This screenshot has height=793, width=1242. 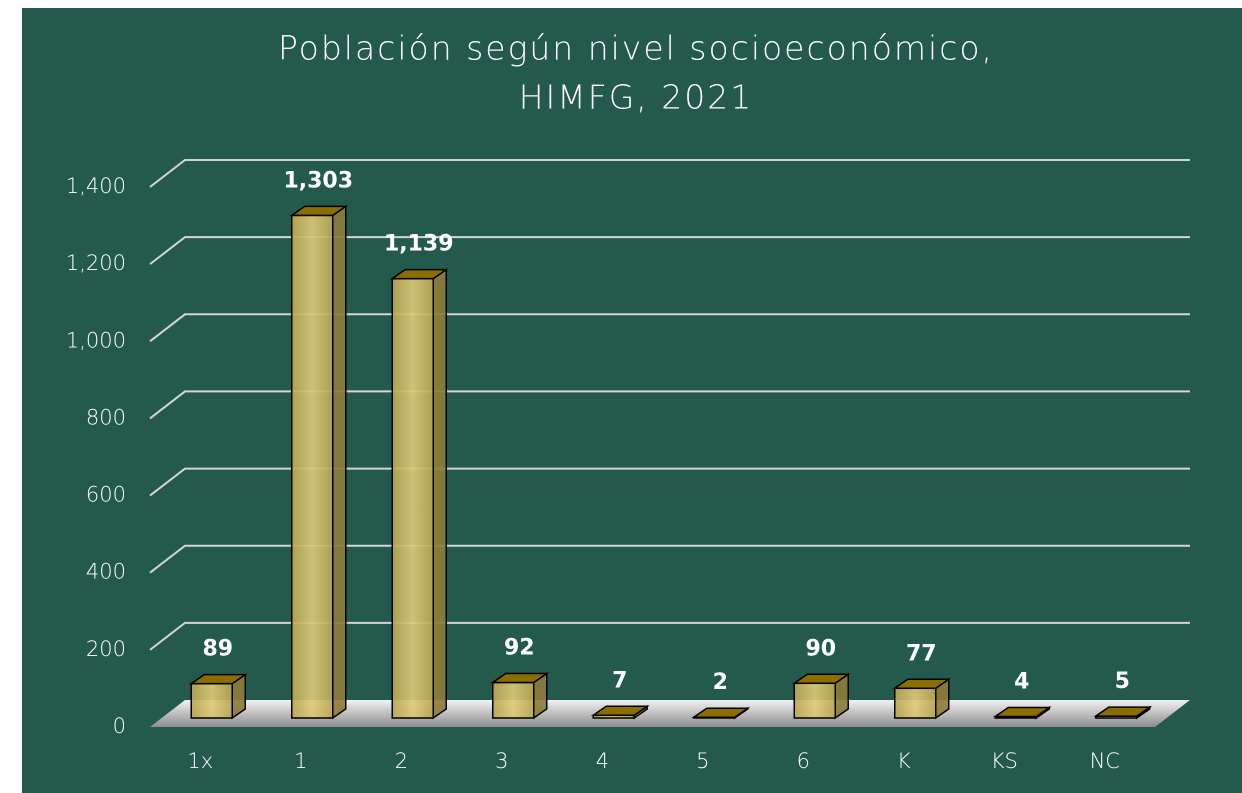 I want to click on value-label: 5, so click(x=1122, y=681).